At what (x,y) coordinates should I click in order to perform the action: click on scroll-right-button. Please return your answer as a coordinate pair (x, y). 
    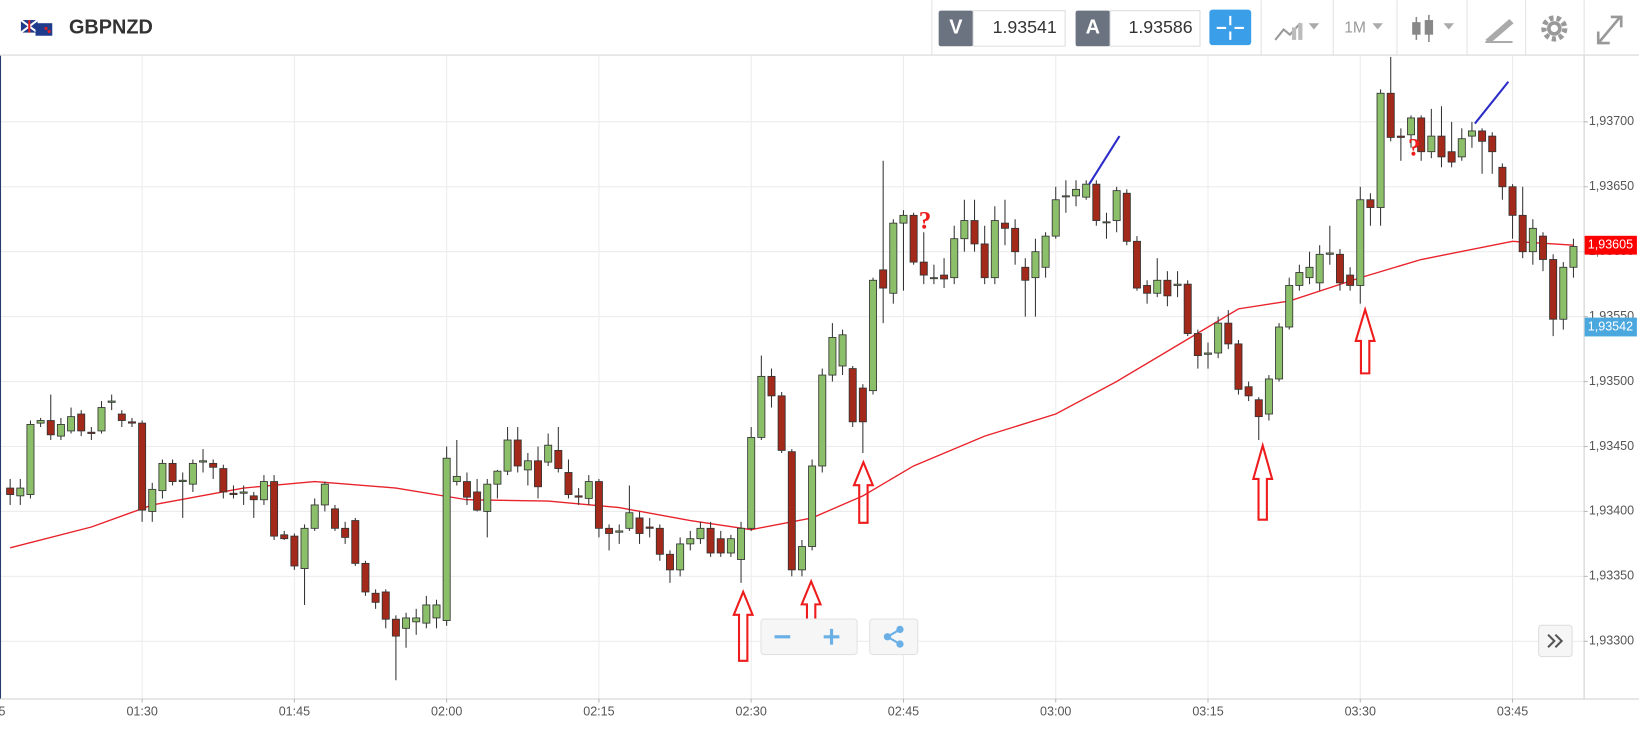
    Looking at the image, I should click on (1555, 641).